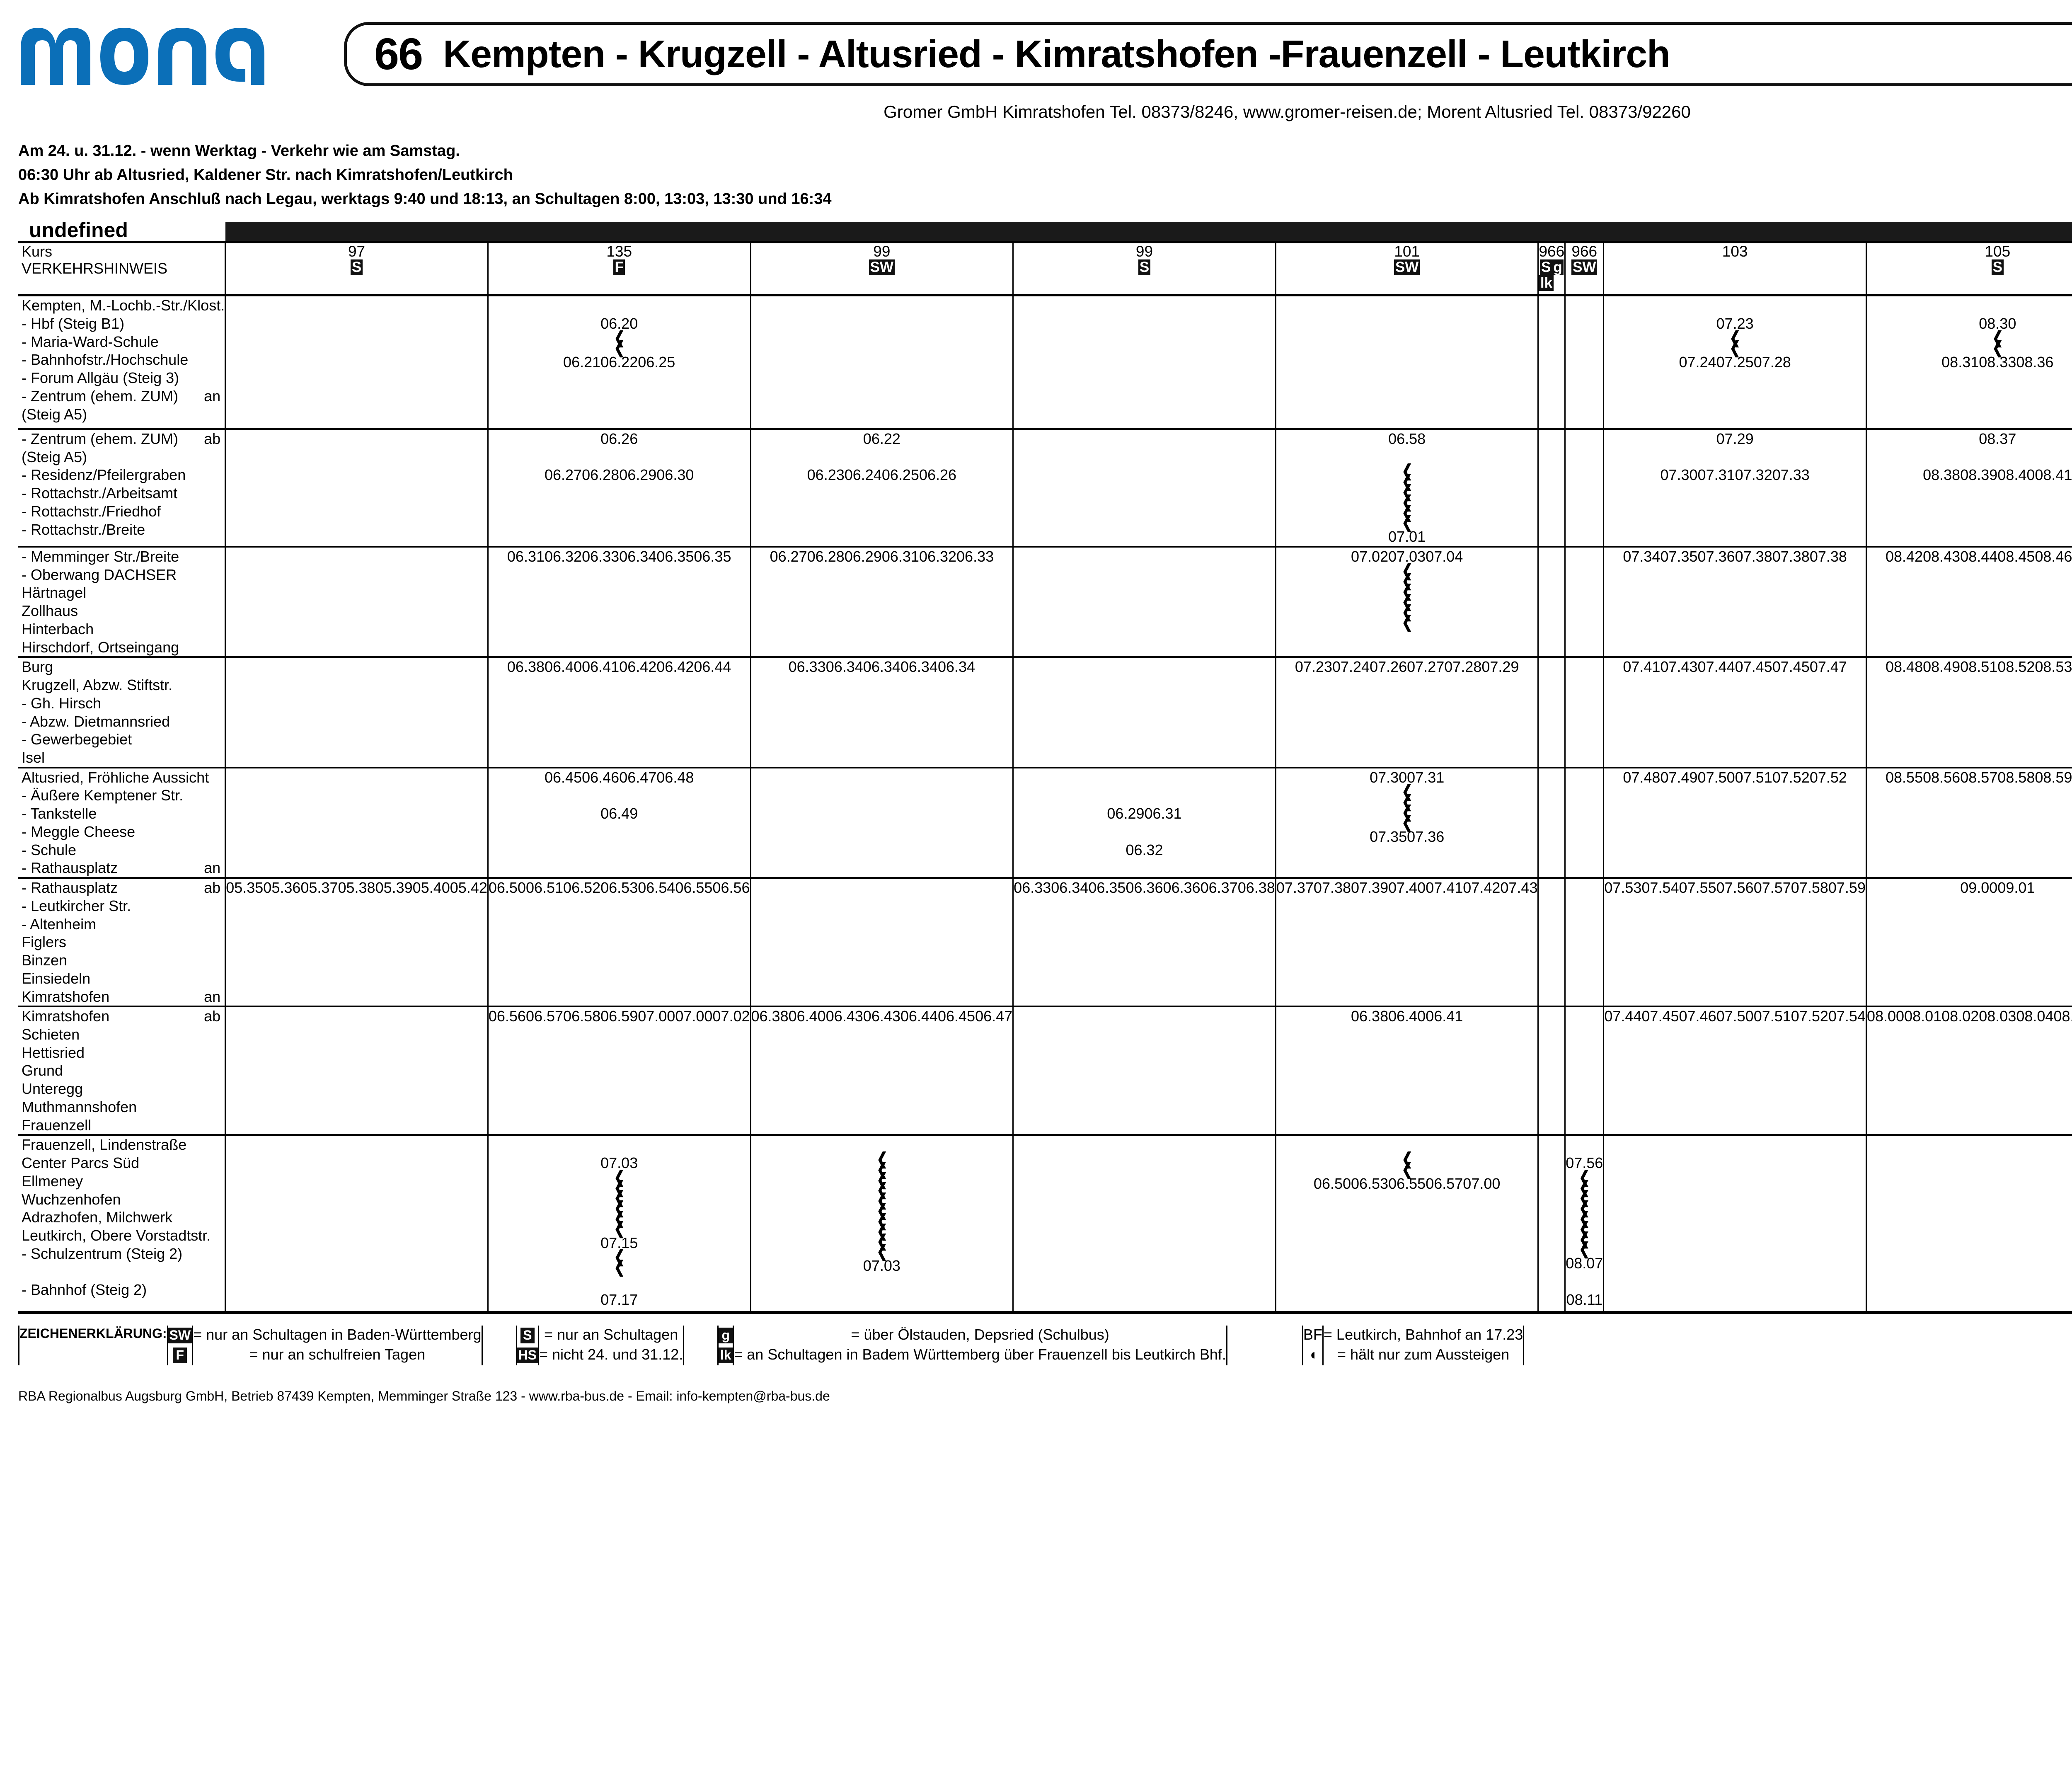  What do you see at coordinates (123, 629) in the screenshot?
I see `stop-name-row: Hinterbach` at bounding box center [123, 629].